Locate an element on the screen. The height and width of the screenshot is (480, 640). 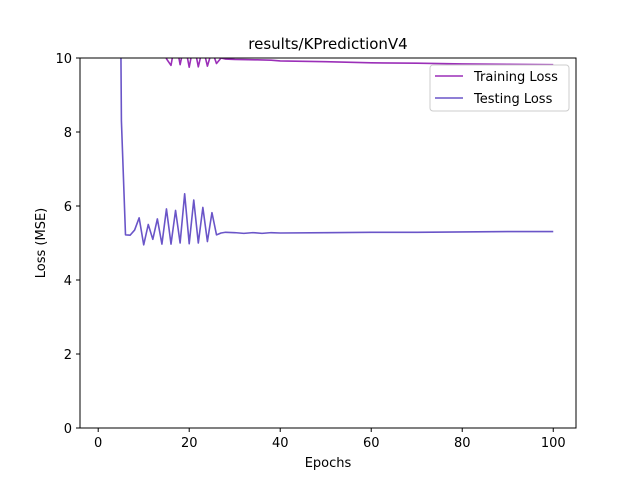
series-line-training-loss is located at coordinates (359, 63).